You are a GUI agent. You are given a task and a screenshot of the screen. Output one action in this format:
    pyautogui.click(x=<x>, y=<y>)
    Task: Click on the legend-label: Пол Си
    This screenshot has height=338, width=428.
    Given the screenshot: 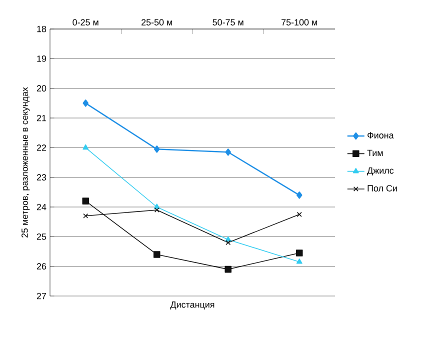 What is the action you would take?
    pyautogui.click(x=382, y=188)
    